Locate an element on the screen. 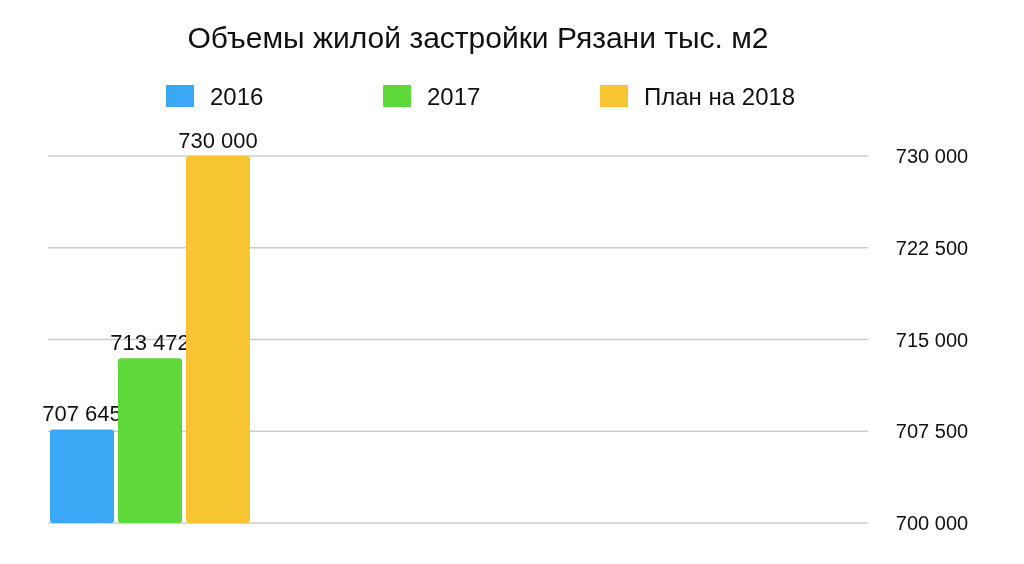  legend-label: План на 2018 is located at coordinates (720, 96).